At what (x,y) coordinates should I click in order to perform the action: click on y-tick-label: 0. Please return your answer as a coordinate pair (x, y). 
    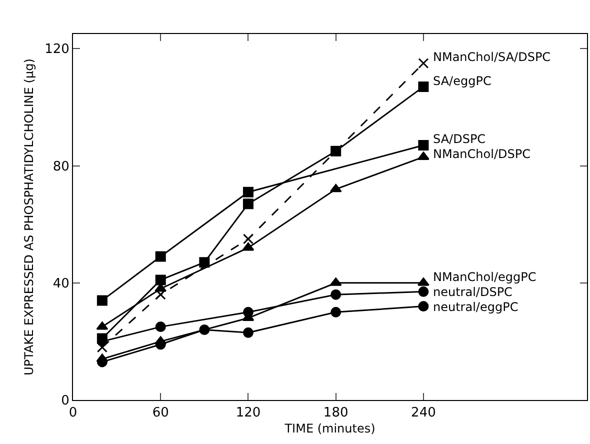
    Looking at the image, I should click on (65, 401).